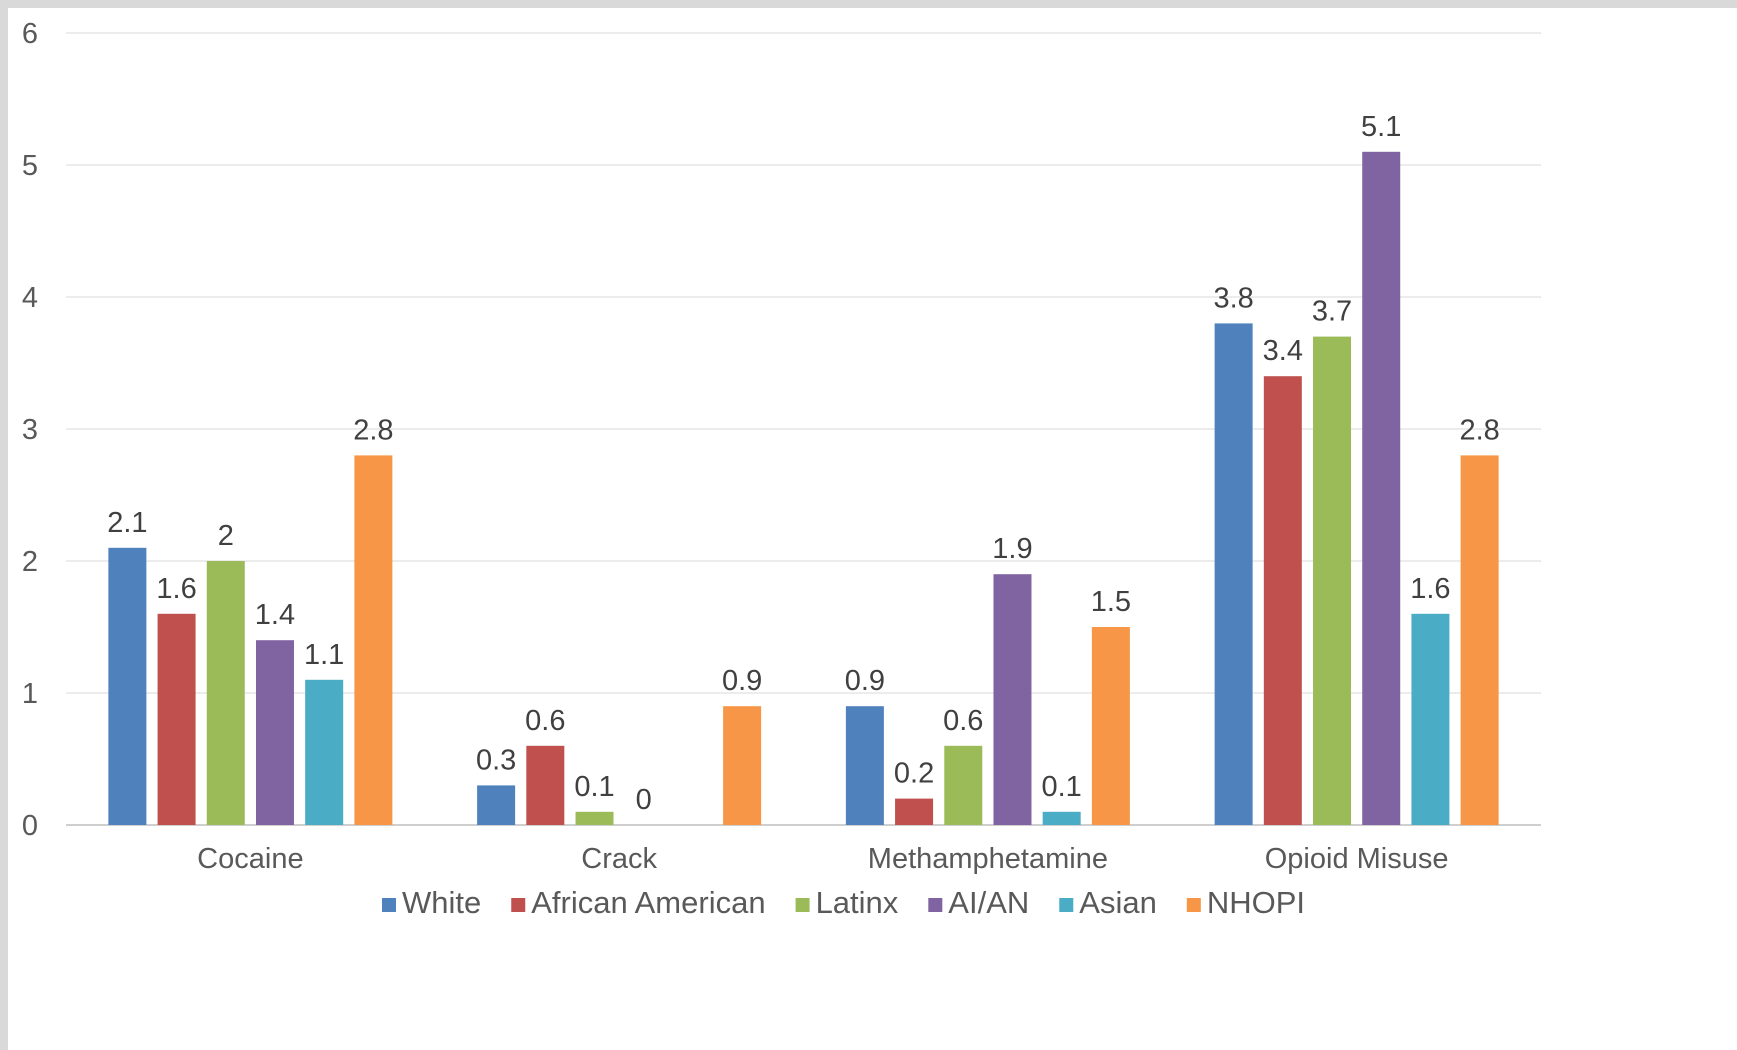 Image resolution: width=1737 pixels, height=1050 pixels. I want to click on data-label: 2, so click(226, 536).